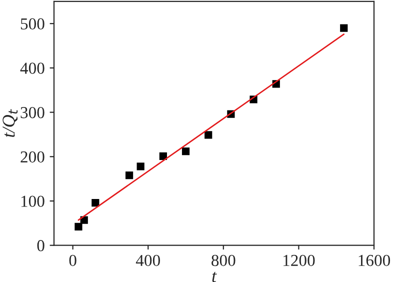 This screenshot has height=282, width=400. I want to click on x-tick-label: 400, so click(148, 260).